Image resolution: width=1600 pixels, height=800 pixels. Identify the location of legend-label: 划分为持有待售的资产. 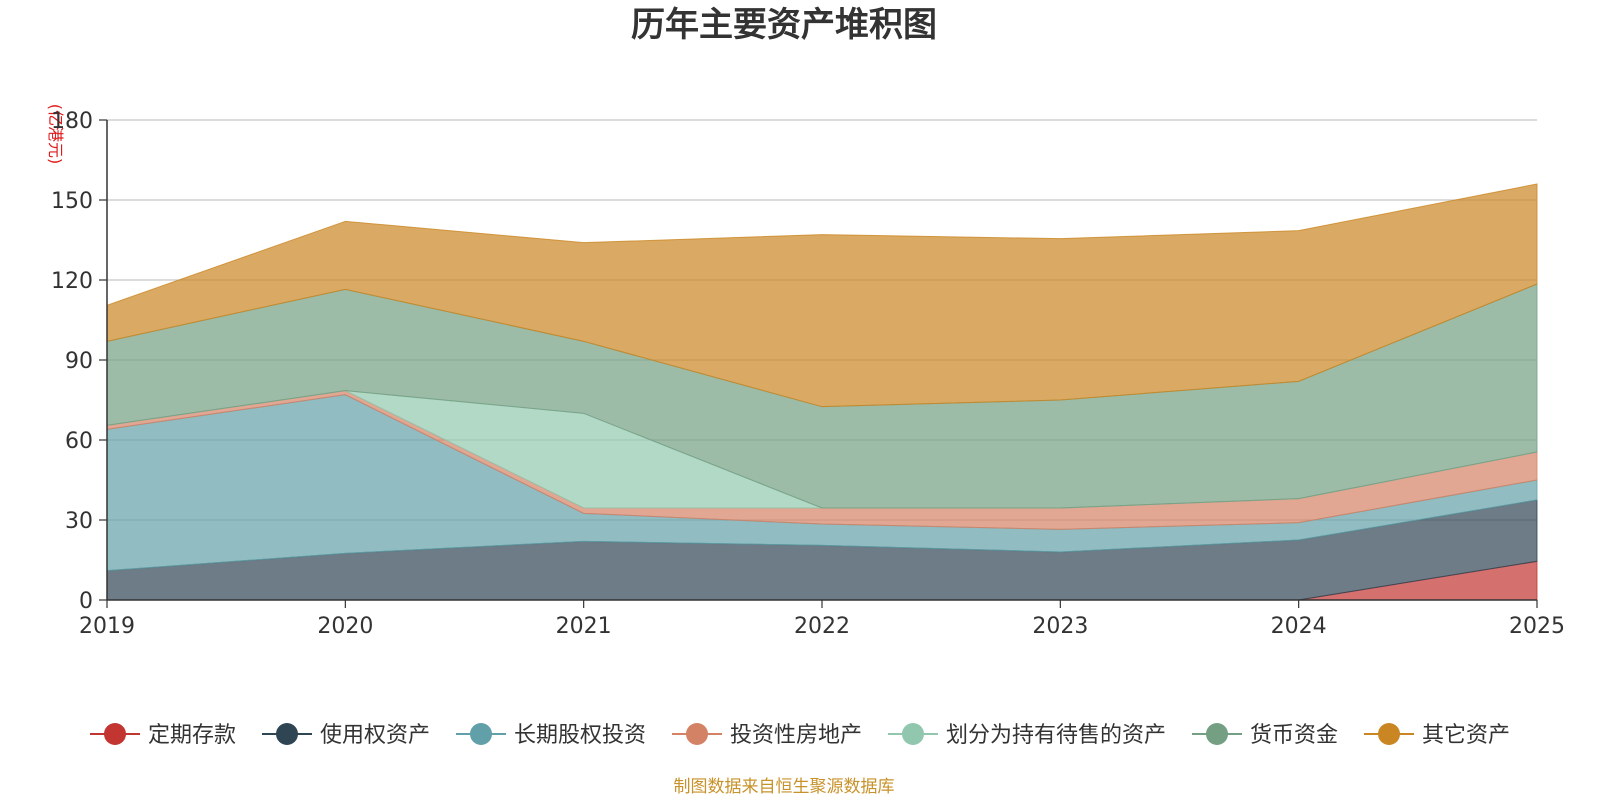
(1056, 735).